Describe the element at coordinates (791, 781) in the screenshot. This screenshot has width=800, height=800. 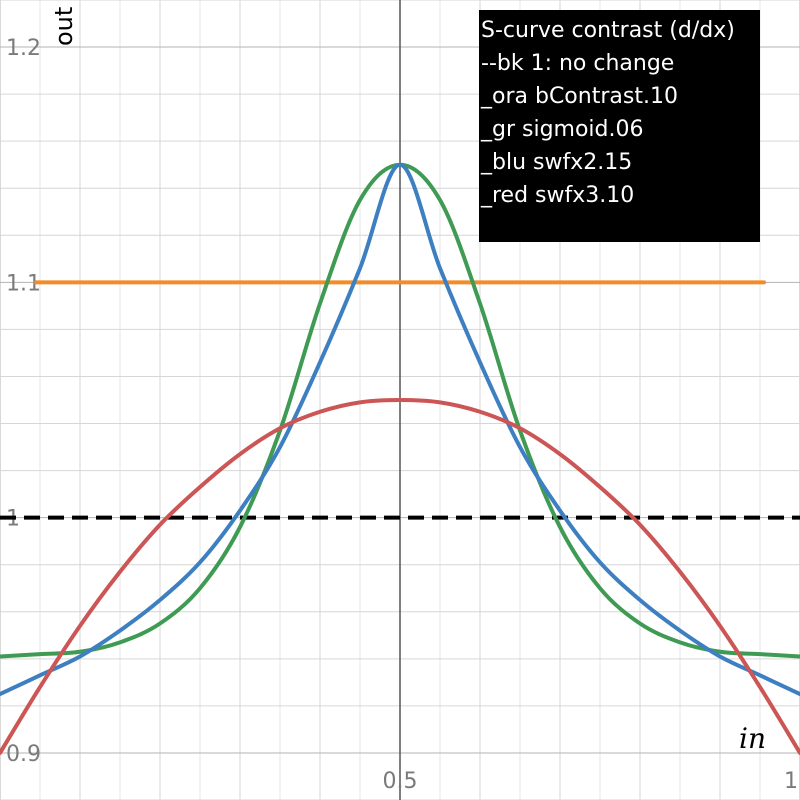
I see `x-tick-label: 1` at that location.